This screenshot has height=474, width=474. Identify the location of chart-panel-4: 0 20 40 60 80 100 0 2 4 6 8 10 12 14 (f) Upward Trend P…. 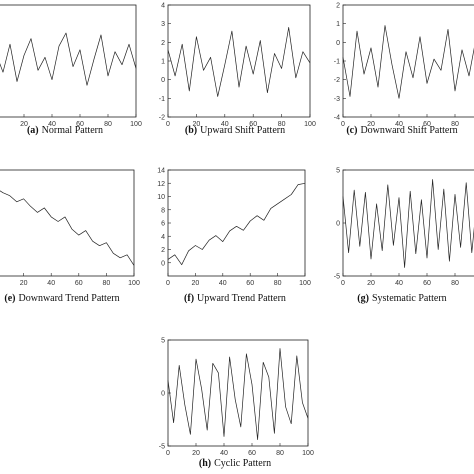
(234, 236).